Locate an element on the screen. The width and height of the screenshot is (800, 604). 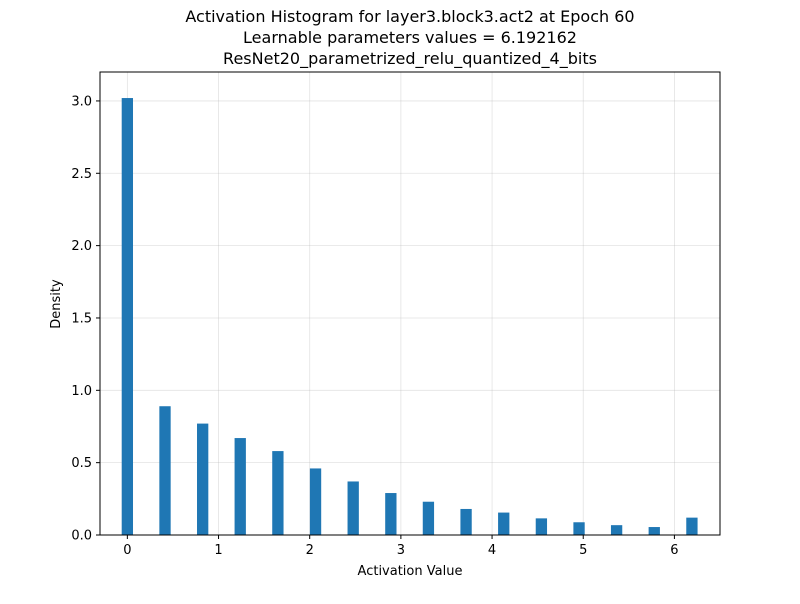
chart-title-line-2: Learnable parameters values = 6.192162 is located at coordinates (410, 37).